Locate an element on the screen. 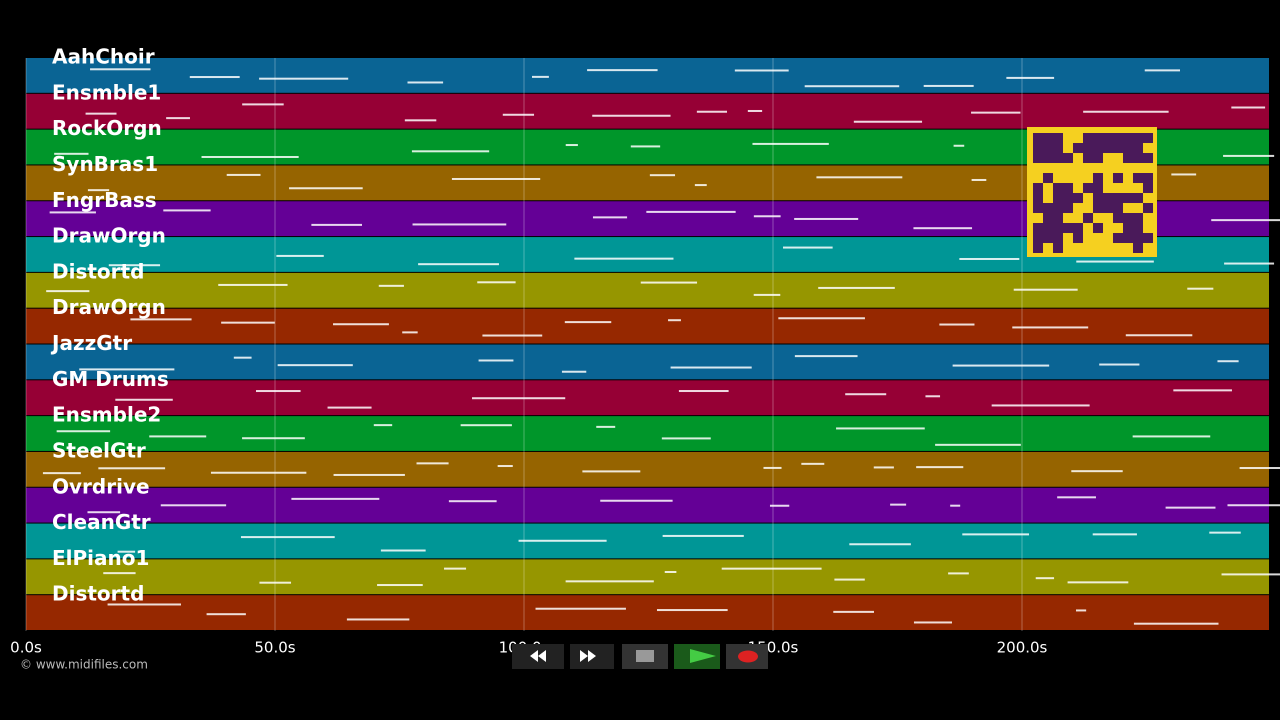  controls is located at coordinates (640, 656).